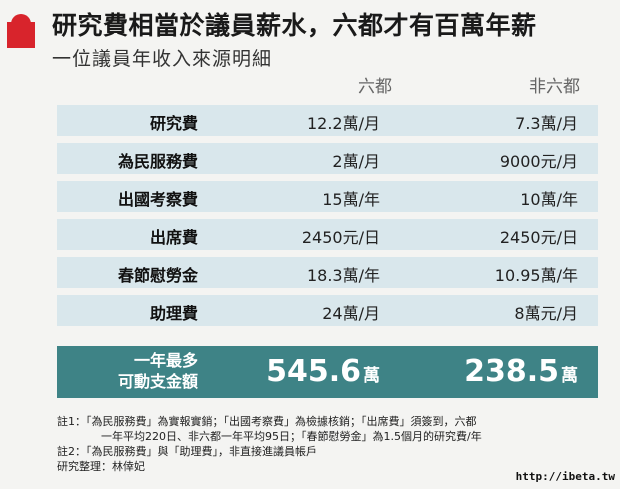  I want to click on total-label-line1: 一年最多, so click(165, 360).